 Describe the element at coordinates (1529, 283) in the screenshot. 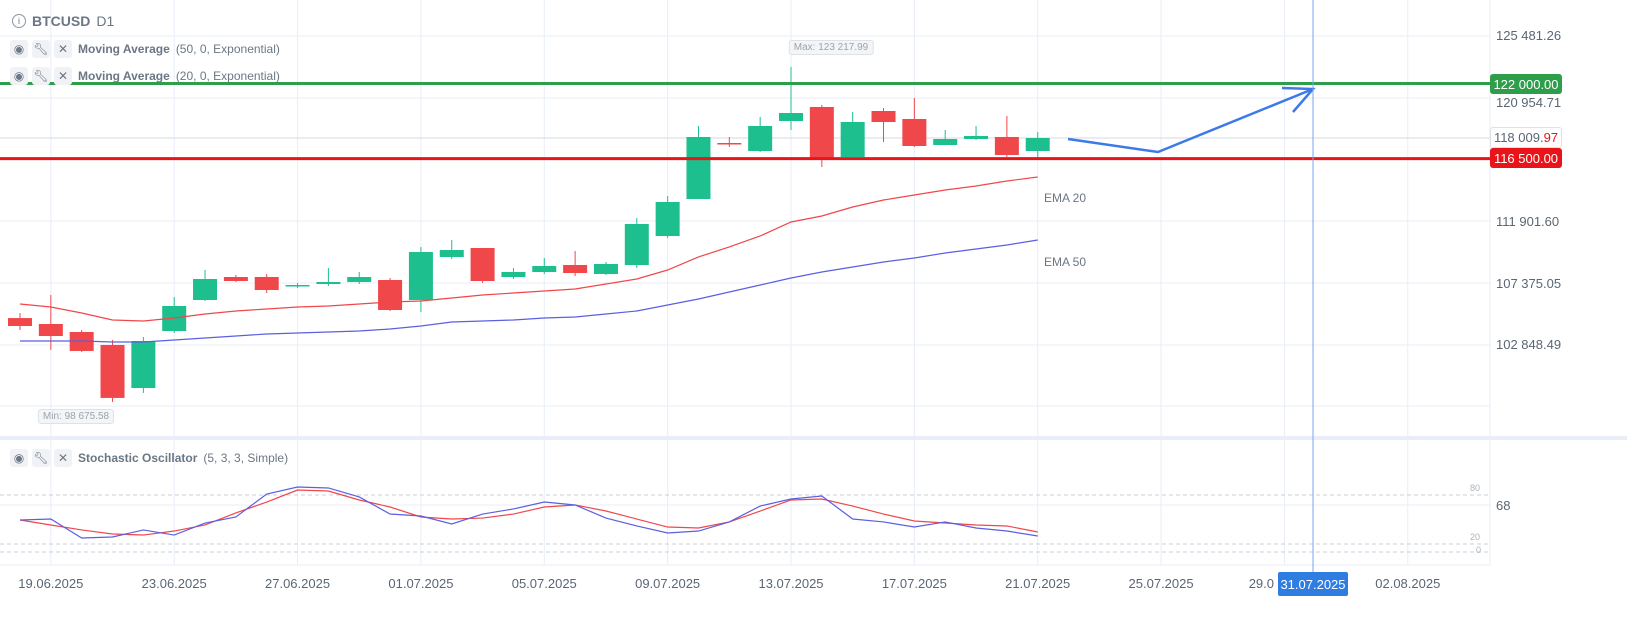

I see `y-tick: 107 375.05` at that location.